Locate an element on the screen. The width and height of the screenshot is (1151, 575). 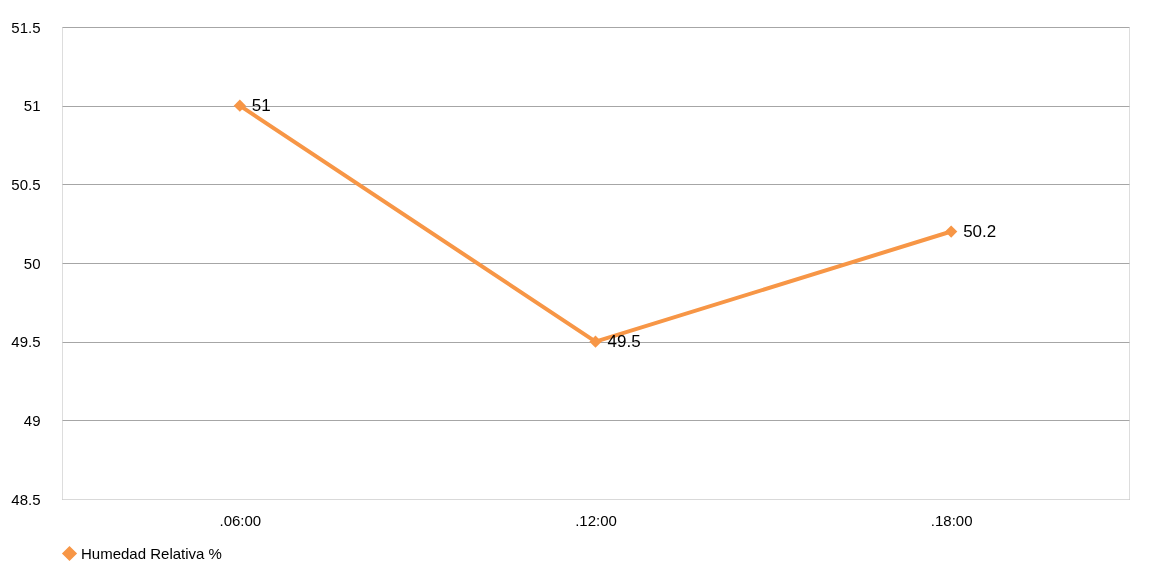
x-tick-label: .12:00 is located at coordinates (596, 520).